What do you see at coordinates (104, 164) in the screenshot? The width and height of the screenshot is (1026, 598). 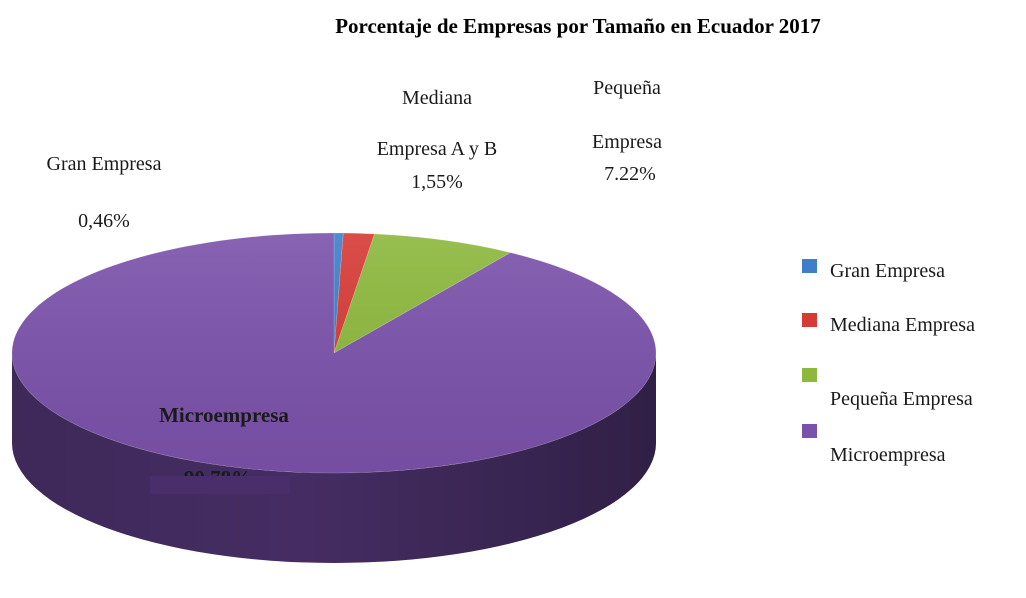 I see `data-label-name: Gran Empresa` at bounding box center [104, 164].